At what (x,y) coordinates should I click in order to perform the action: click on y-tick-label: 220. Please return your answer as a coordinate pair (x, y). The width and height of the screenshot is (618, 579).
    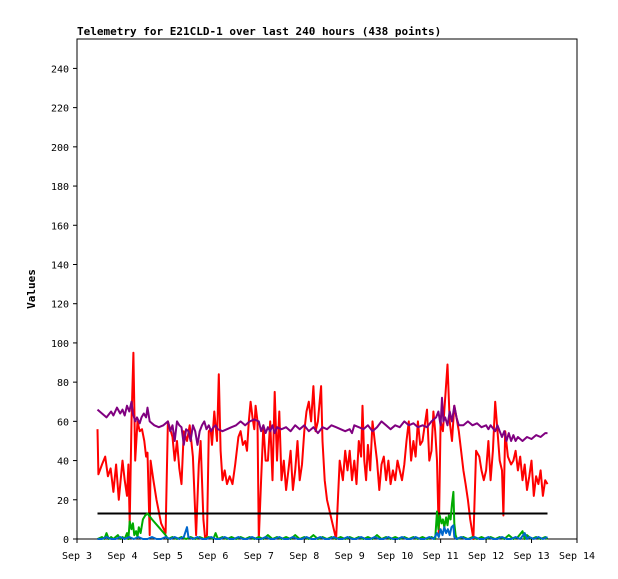
    Looking at the image, I should click on (60, 109).